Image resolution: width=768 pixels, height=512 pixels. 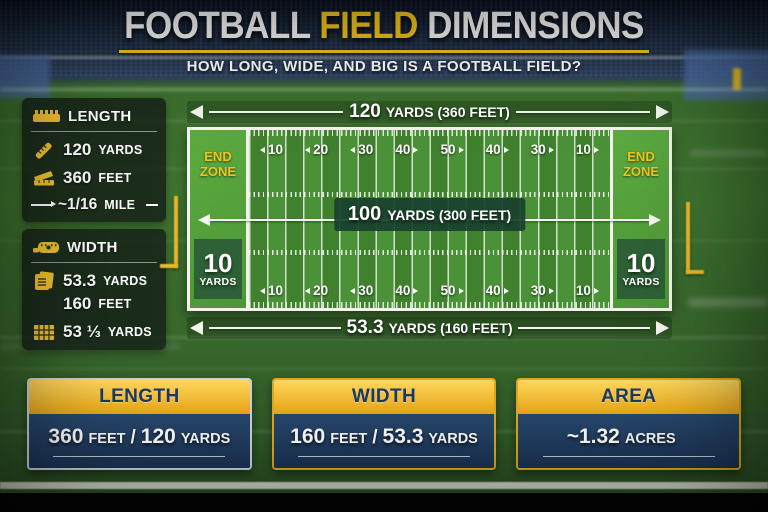 I want to click on width-fraction-value: 53 ⅓, so click(x=82, y=331).